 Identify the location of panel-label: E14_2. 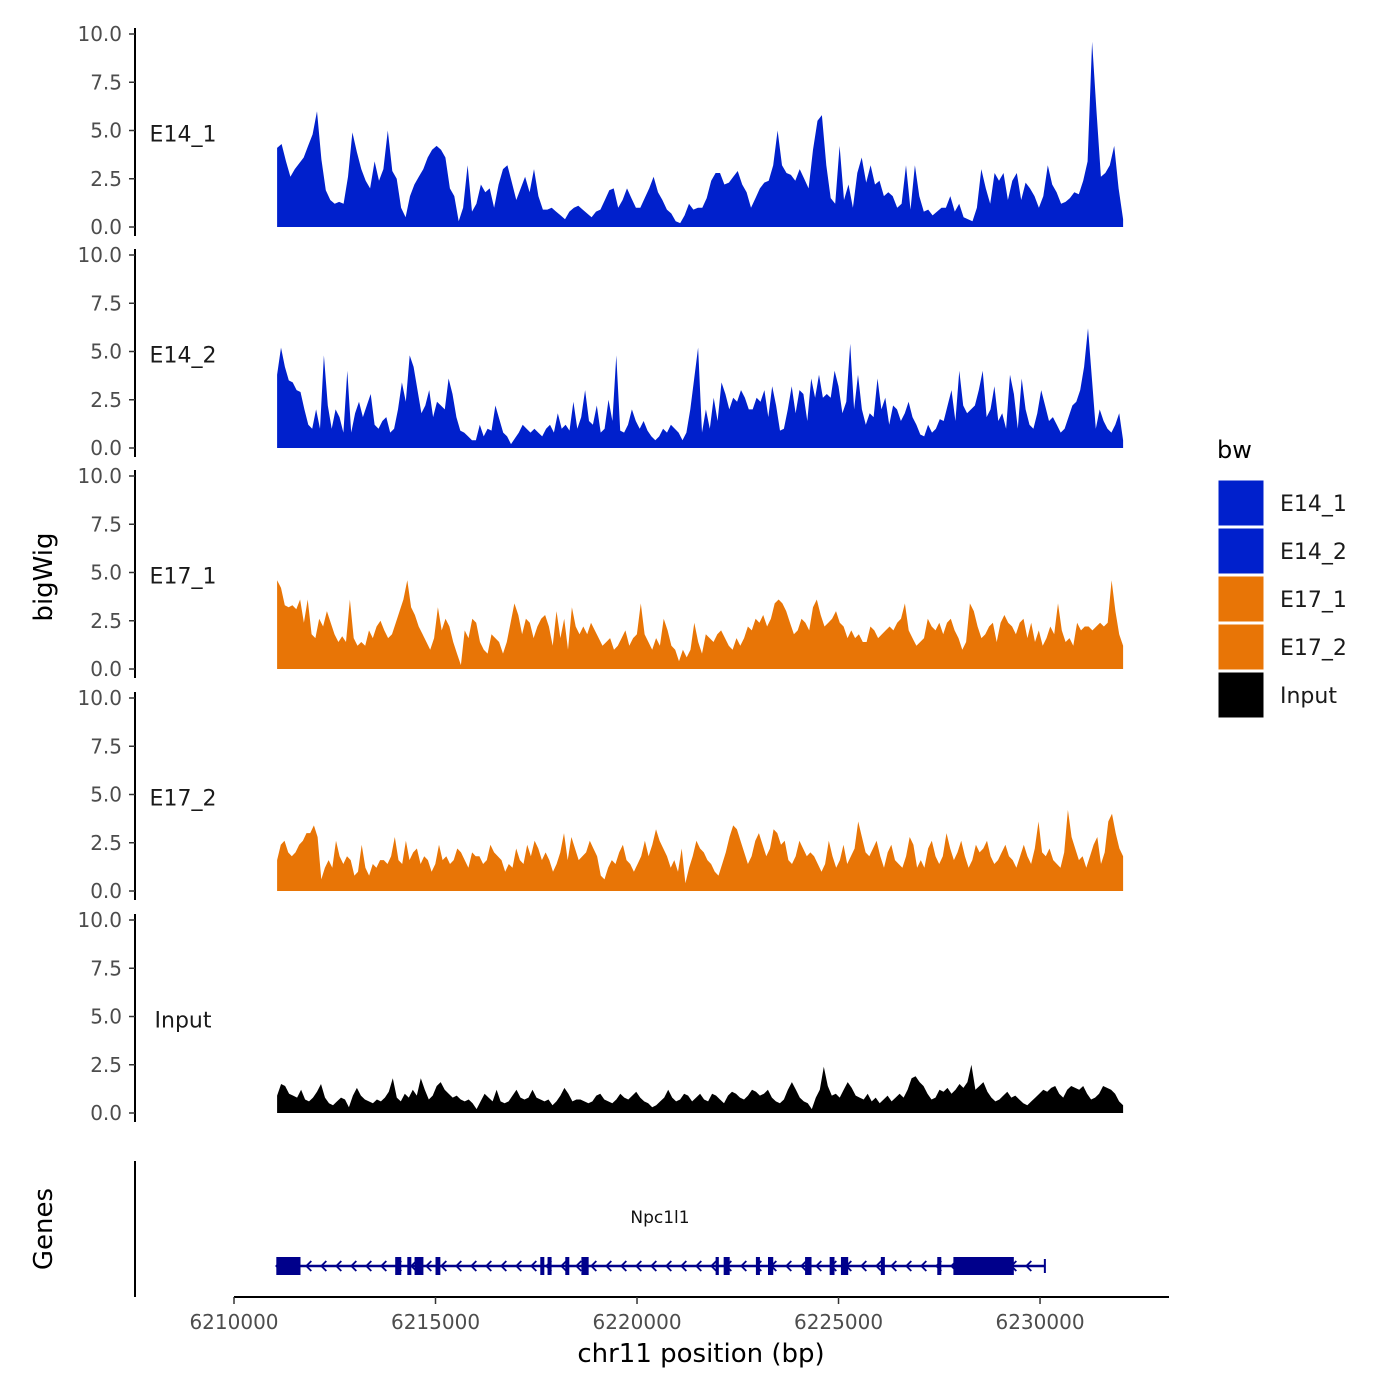
(183, 356).